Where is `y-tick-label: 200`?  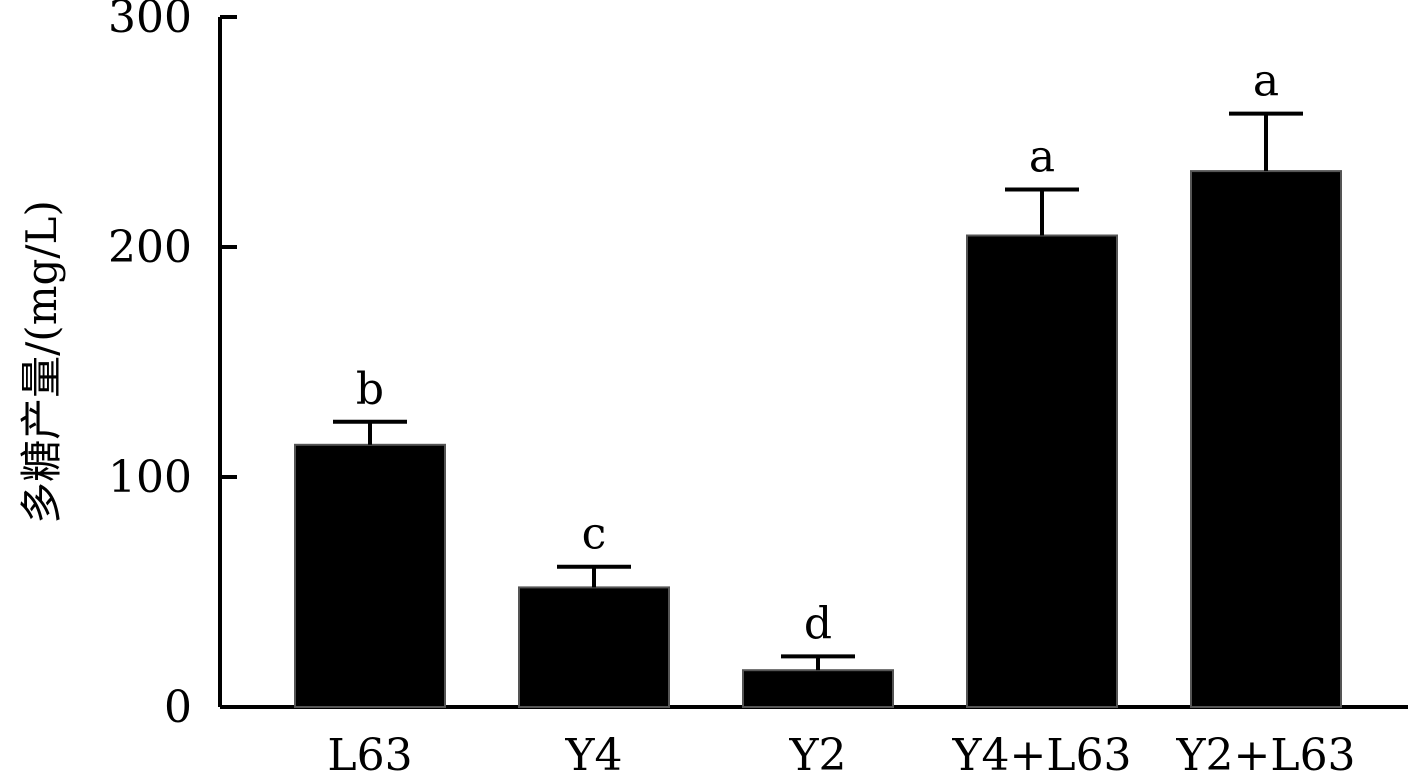
y-tick-label: 200 is located at coordinates (150, 247).